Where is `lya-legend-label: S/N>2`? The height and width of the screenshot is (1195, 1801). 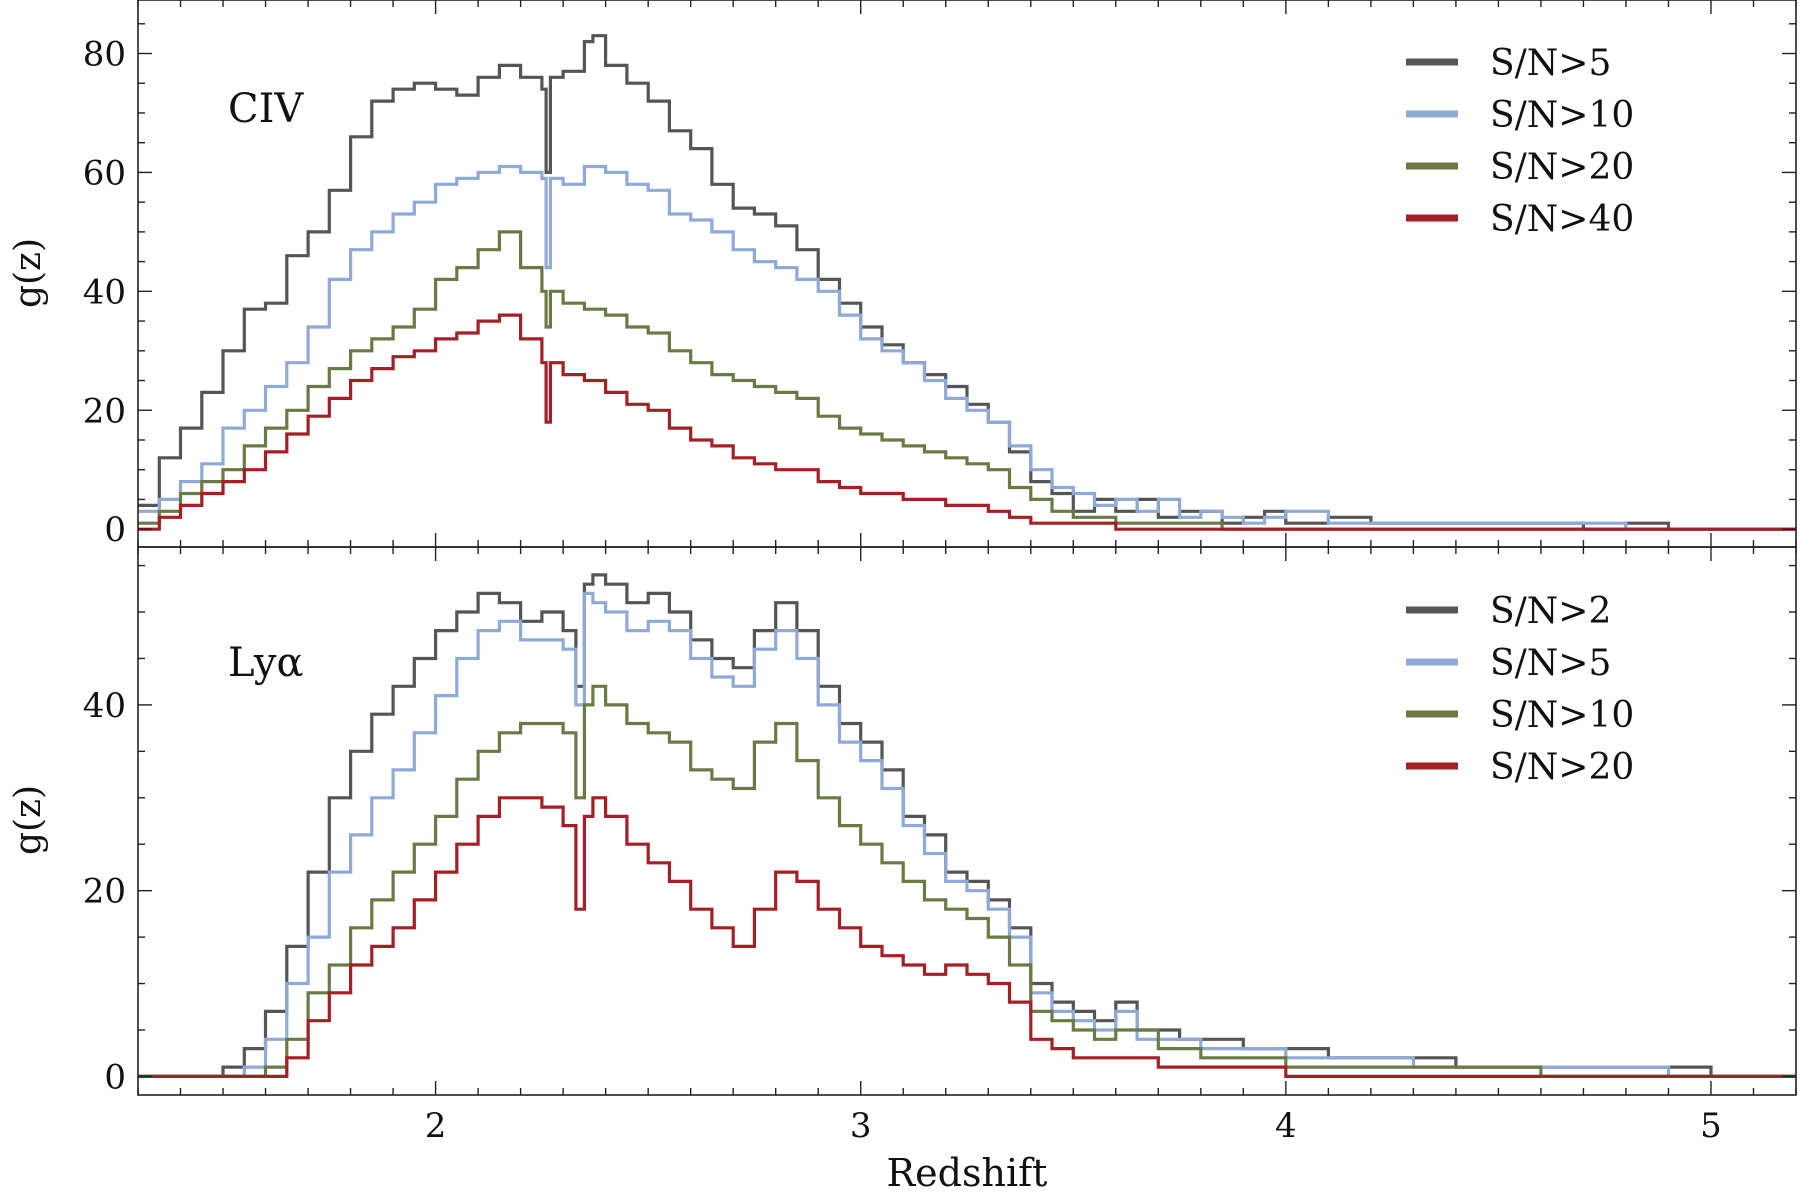
lya-legend-label: S/N>2 is located at coordinates (1550, 611).